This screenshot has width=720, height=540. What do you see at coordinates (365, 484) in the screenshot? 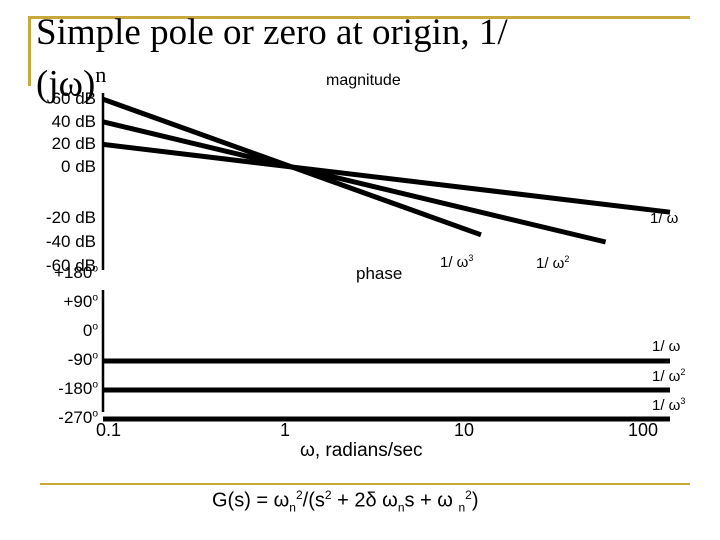
I see `mid-rule` at bounding box center [365, 484].